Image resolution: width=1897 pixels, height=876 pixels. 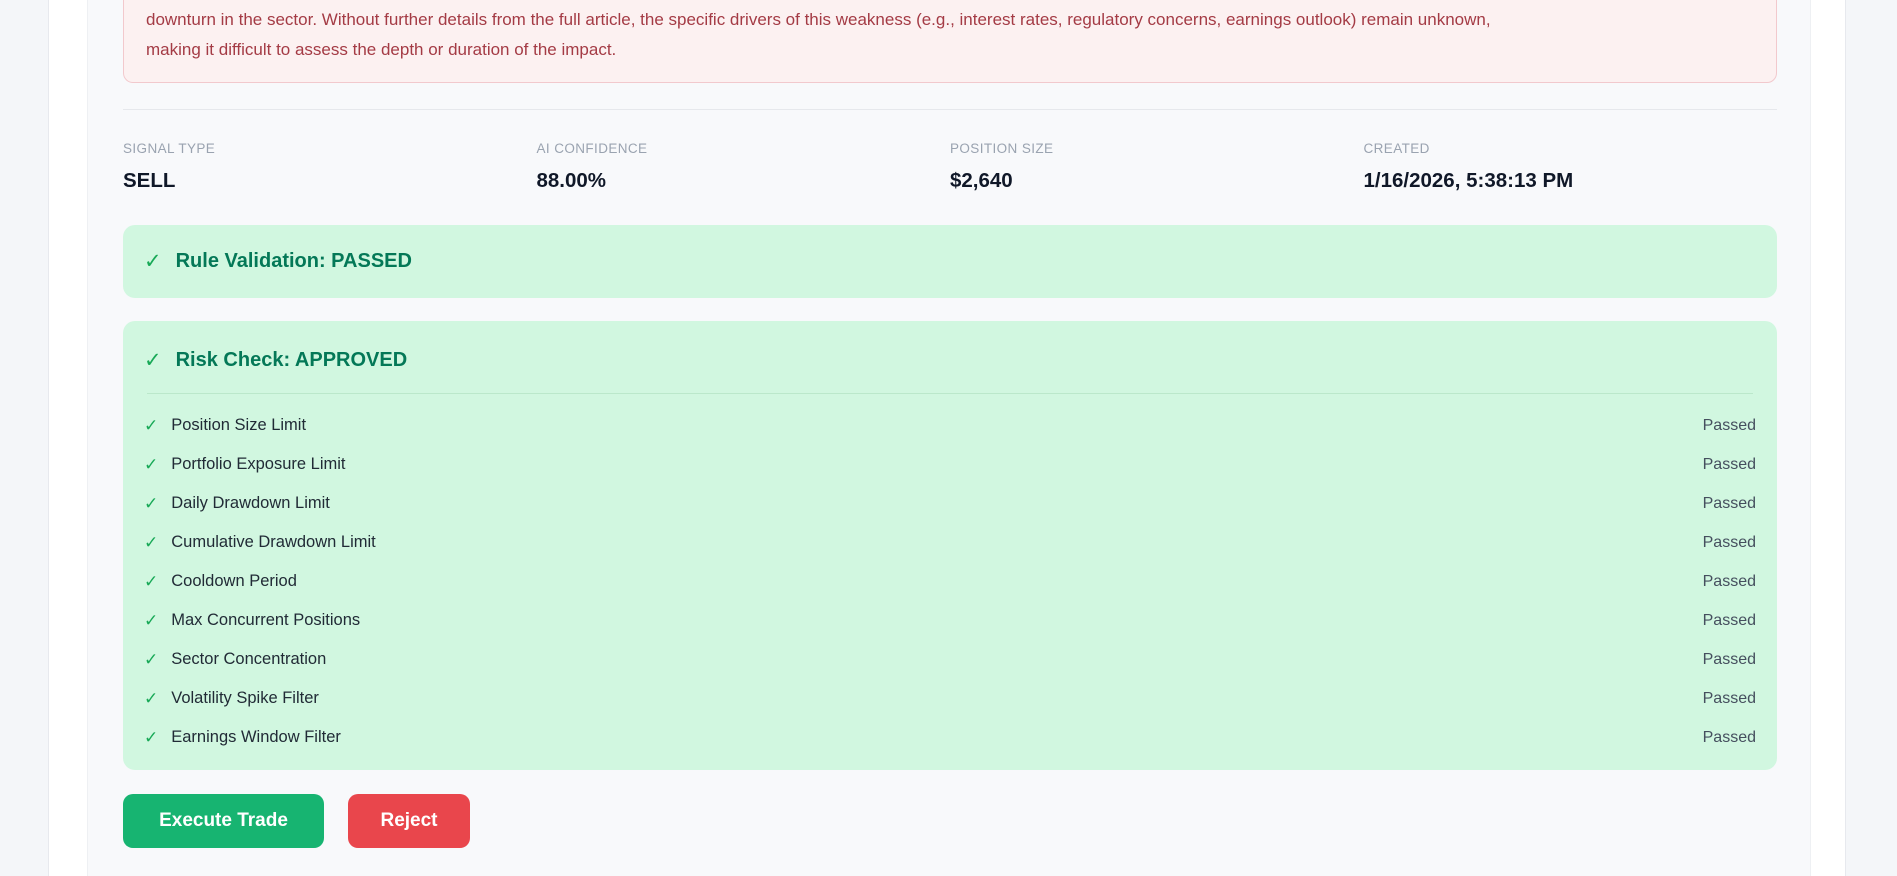 I want to click on action-buttons: Execute Trade Reject, so click(x=296, y=821).